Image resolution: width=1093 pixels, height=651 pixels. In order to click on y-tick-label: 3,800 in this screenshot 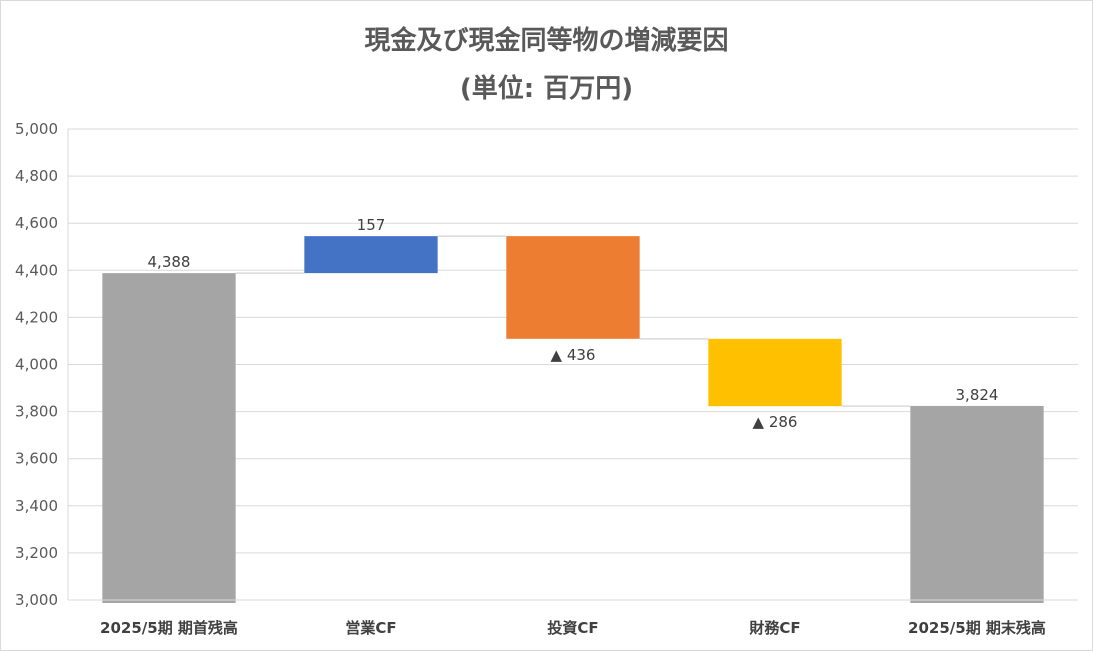, I will do `click(36, 412)`.